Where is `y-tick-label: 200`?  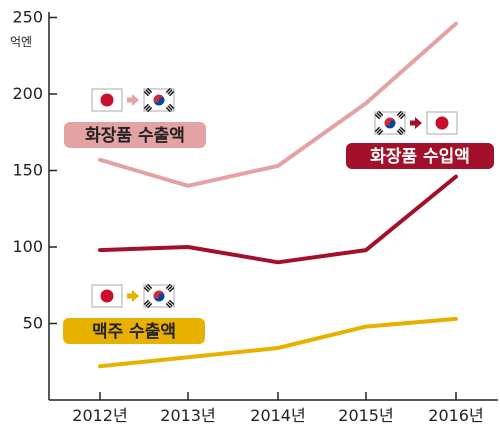
y-tick-label: 200 is located at coordinates (27, 93).